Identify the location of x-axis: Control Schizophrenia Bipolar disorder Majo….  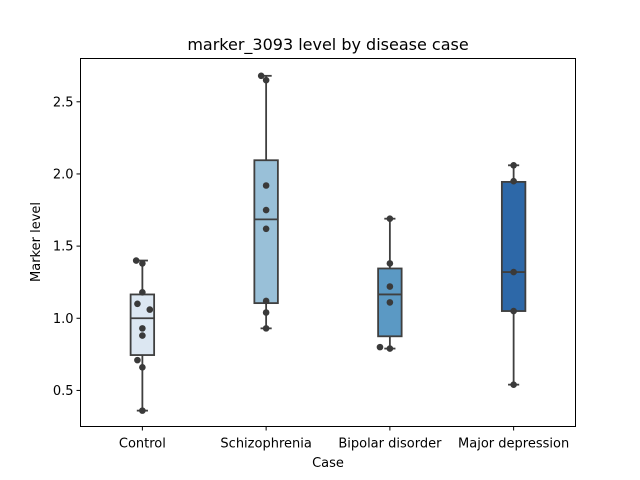
(344, 439).